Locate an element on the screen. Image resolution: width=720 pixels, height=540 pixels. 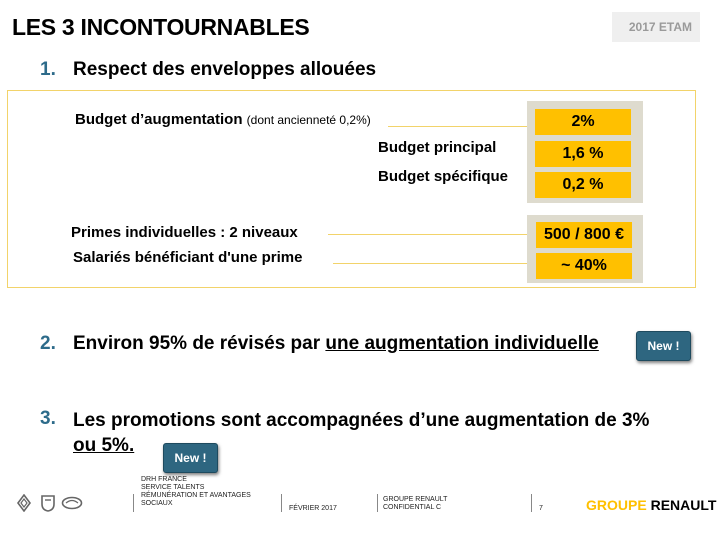
samsung-logo-icon is located at coordinates (72, 505).